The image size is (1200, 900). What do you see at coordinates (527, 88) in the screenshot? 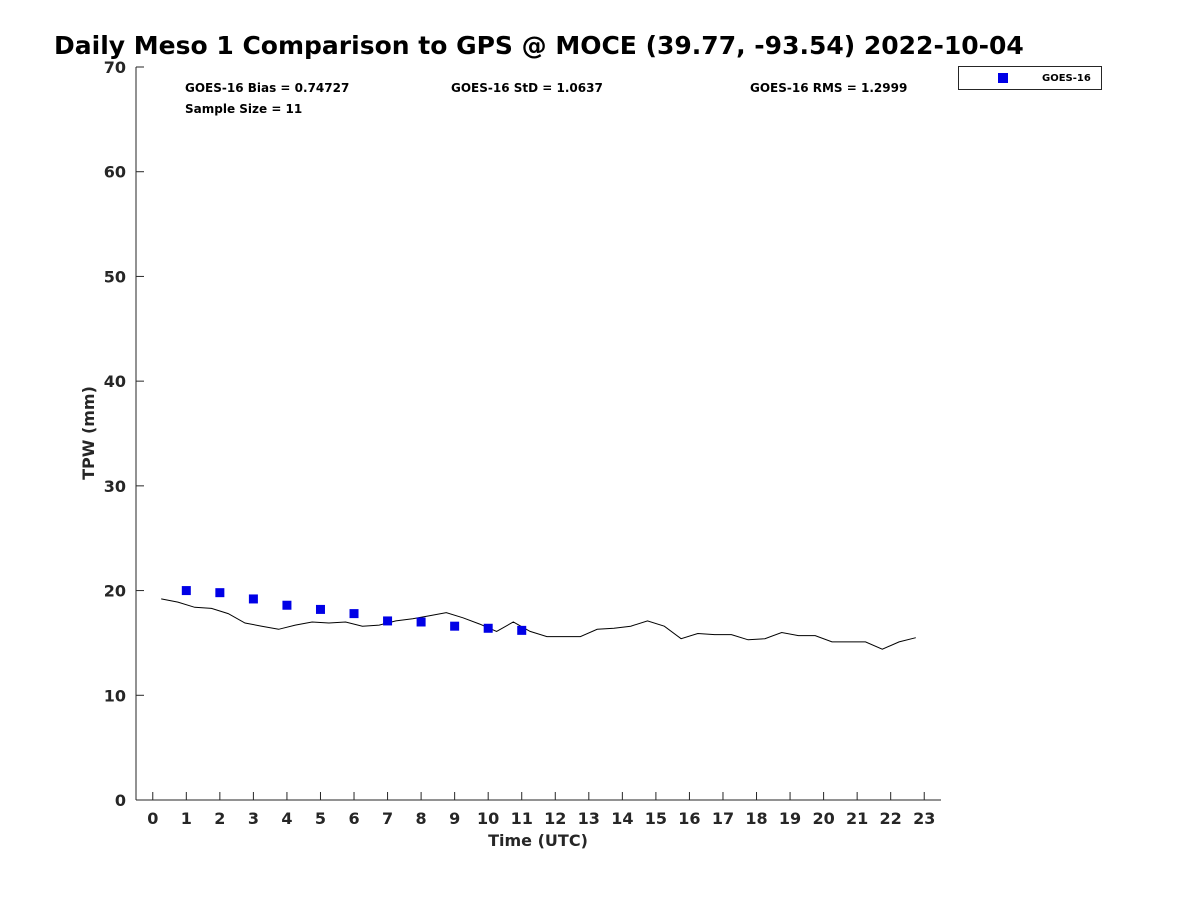
I see `std-annotation: GOES-16 StD = 1.0637` at bounding box center [527, 88].